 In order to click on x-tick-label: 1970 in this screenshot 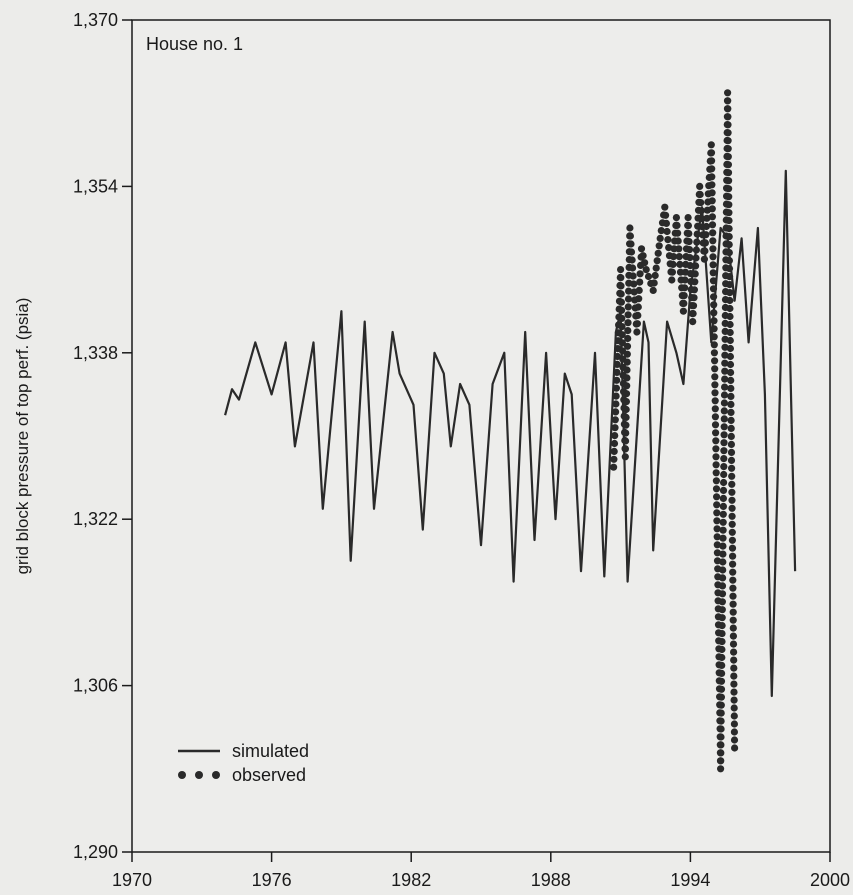, I will do `click(132, 880)`.